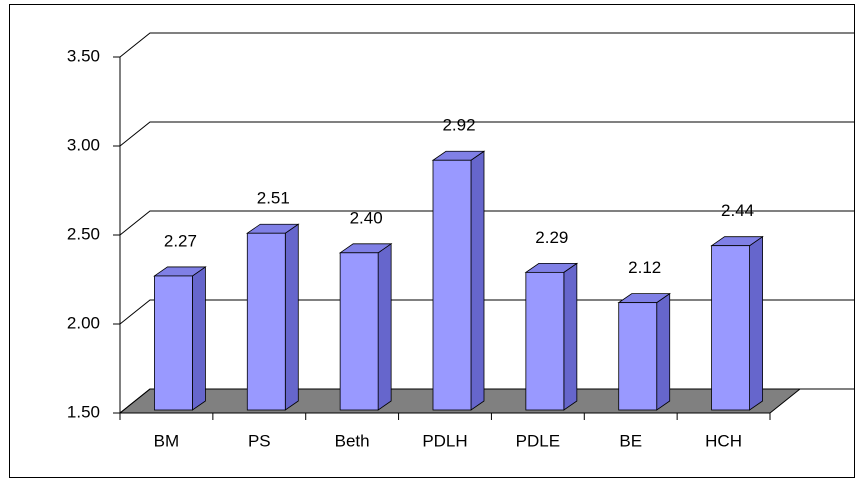 The image size is (863, 482). What do you see at coordinates (644, 267) in the screenshot?
I see `value-label: 2.12` at bounding box center [644, 267].